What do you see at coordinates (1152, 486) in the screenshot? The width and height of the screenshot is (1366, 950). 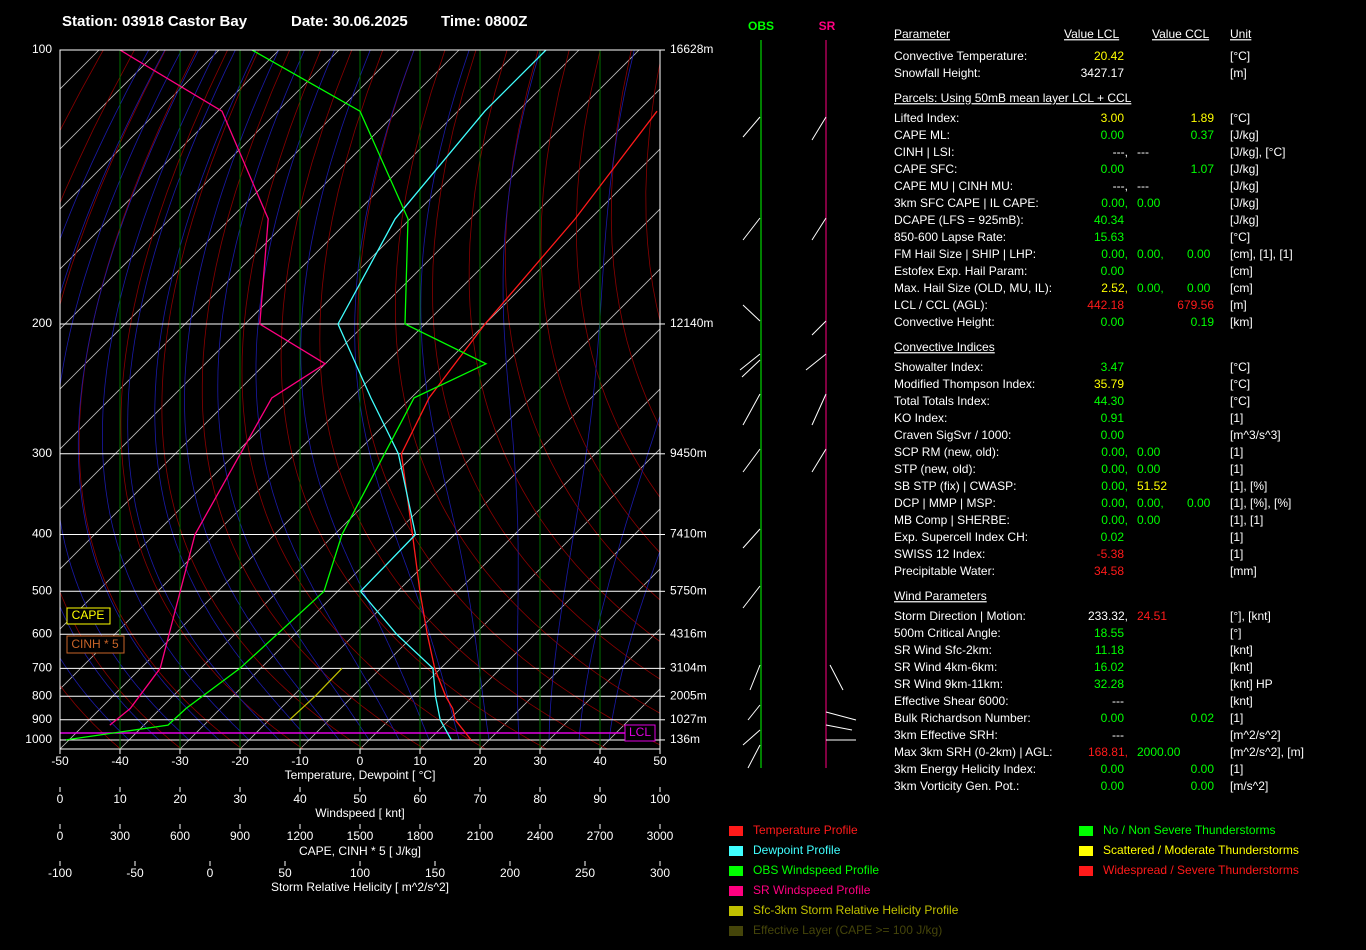 I see `param-value-lcl: 51.52` at bounding box center [1152, 486].